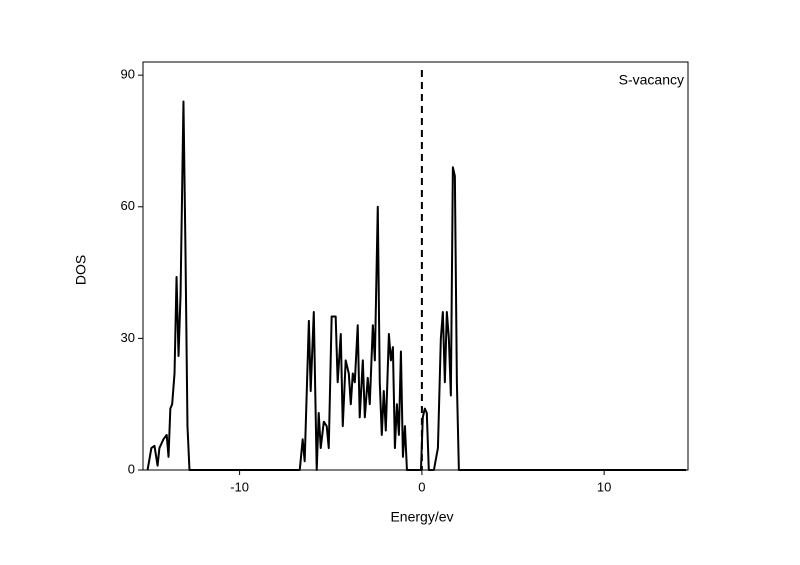  I want to click on x-tick-label: 10, so click(604, 486).